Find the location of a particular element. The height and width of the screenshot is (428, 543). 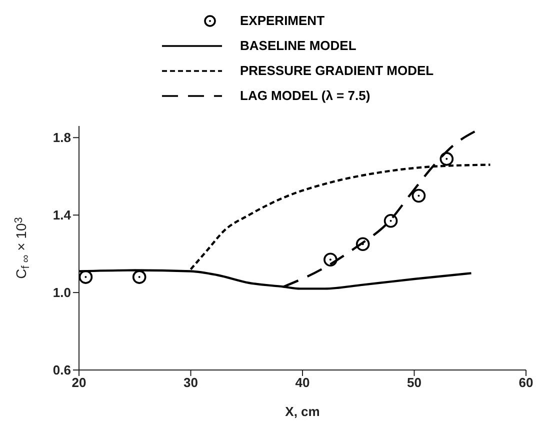

y-tick-label: 1.4 is located at coordinates (62, 215).